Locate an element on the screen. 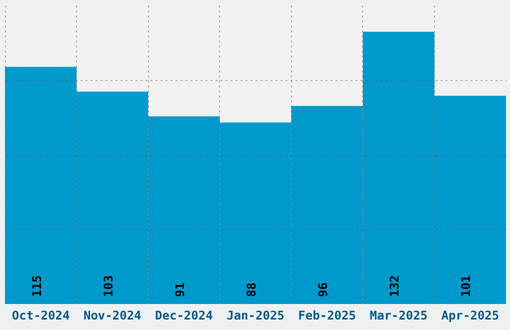 The image size is (510, 330). data-label: 91 is located at coordinates (179, 289).